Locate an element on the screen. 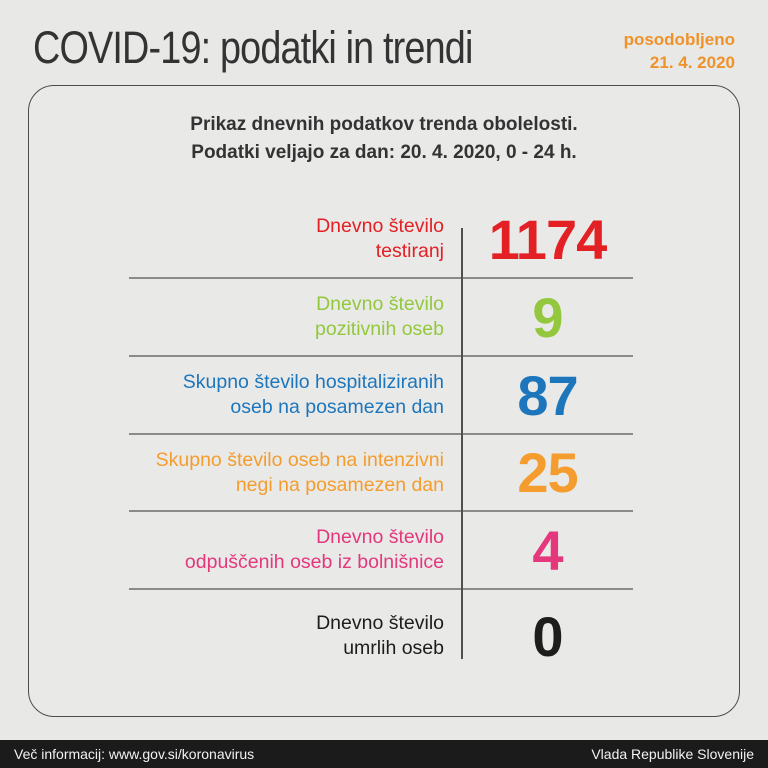  stat-label: Dnevno število umrlih oseb is located at coordinates (380, 635).